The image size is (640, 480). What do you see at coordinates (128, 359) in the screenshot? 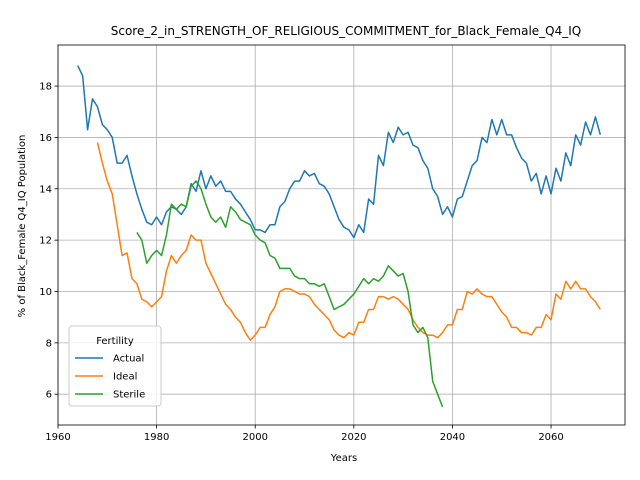
I see `legend-label-actual: Actual` at bounding box center [128, 359].